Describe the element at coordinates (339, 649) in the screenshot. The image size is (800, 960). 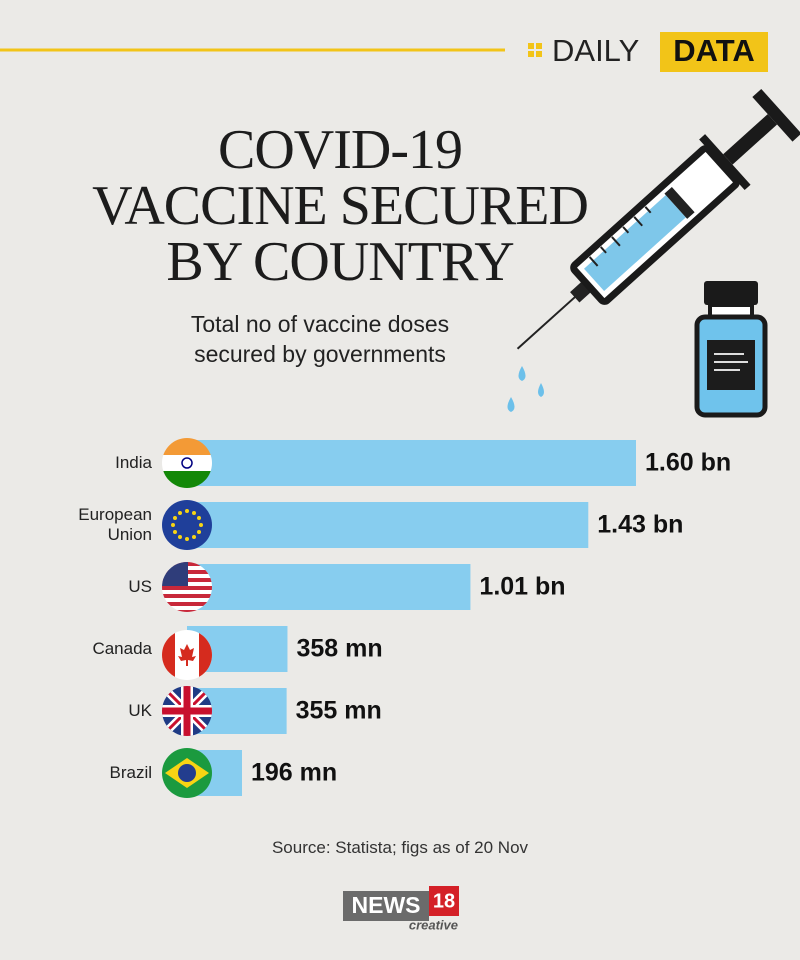
I see `value-label: 358 mn` at that location.